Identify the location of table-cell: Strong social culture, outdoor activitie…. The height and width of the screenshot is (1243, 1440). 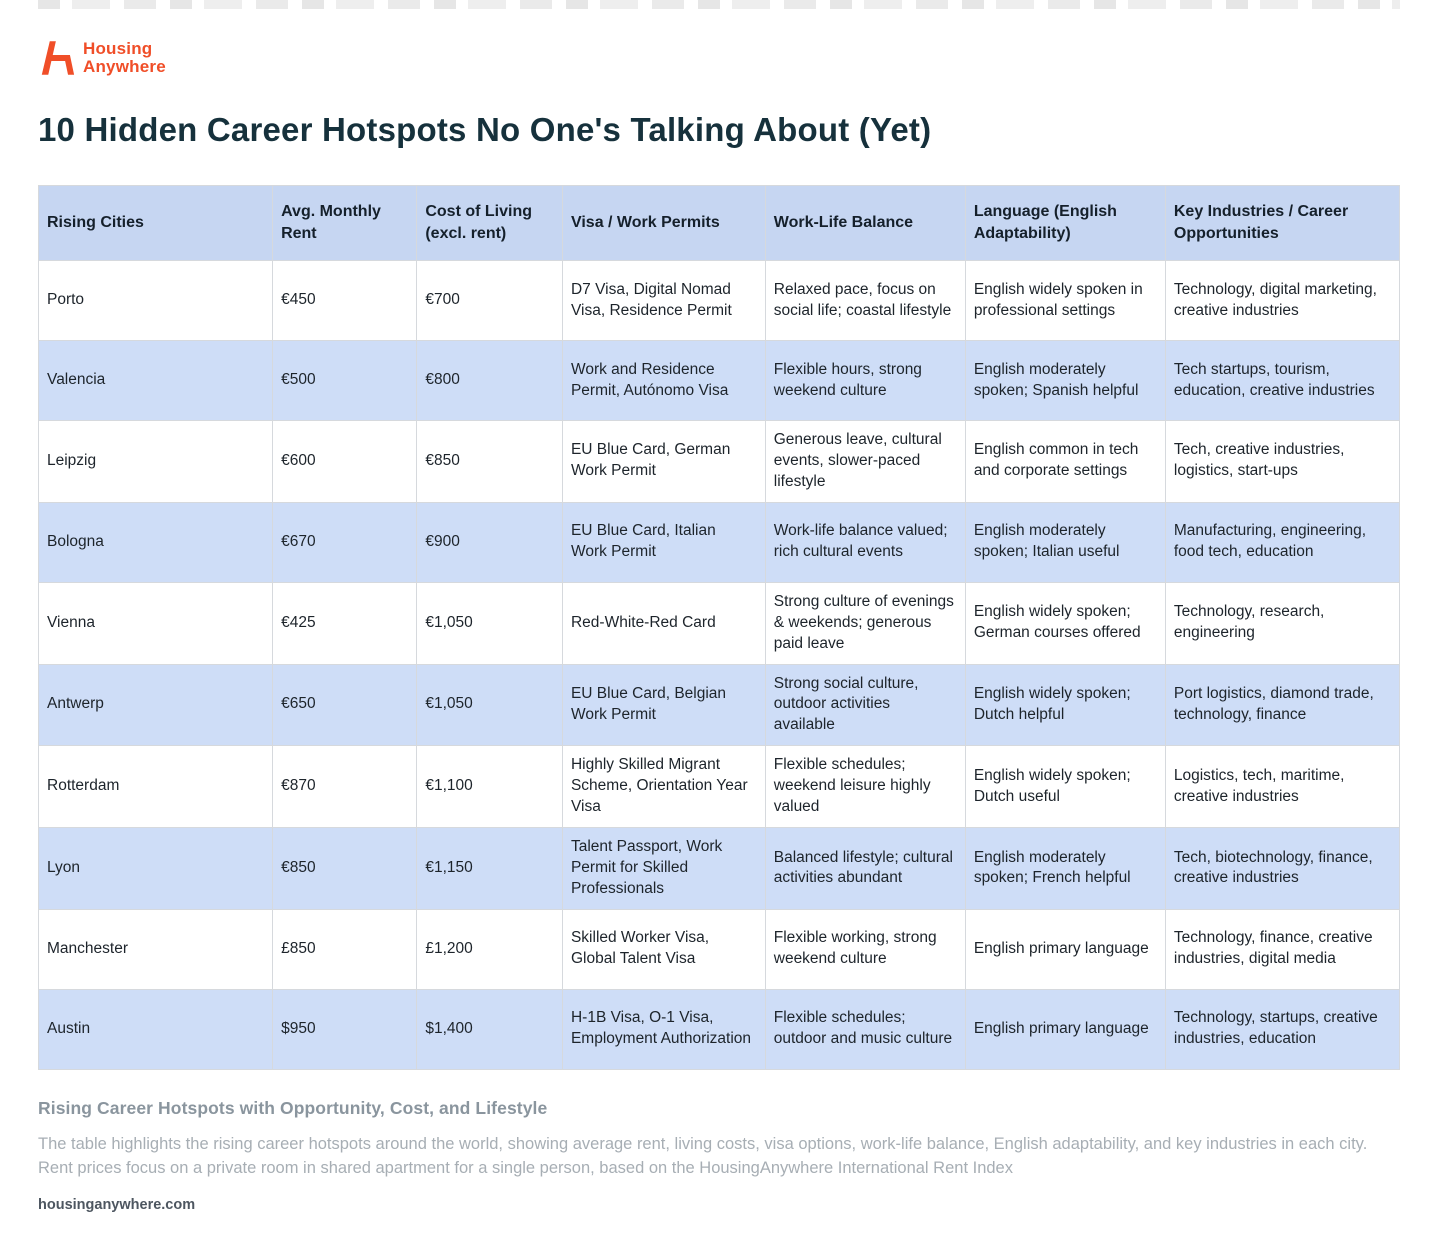
(865, 705).